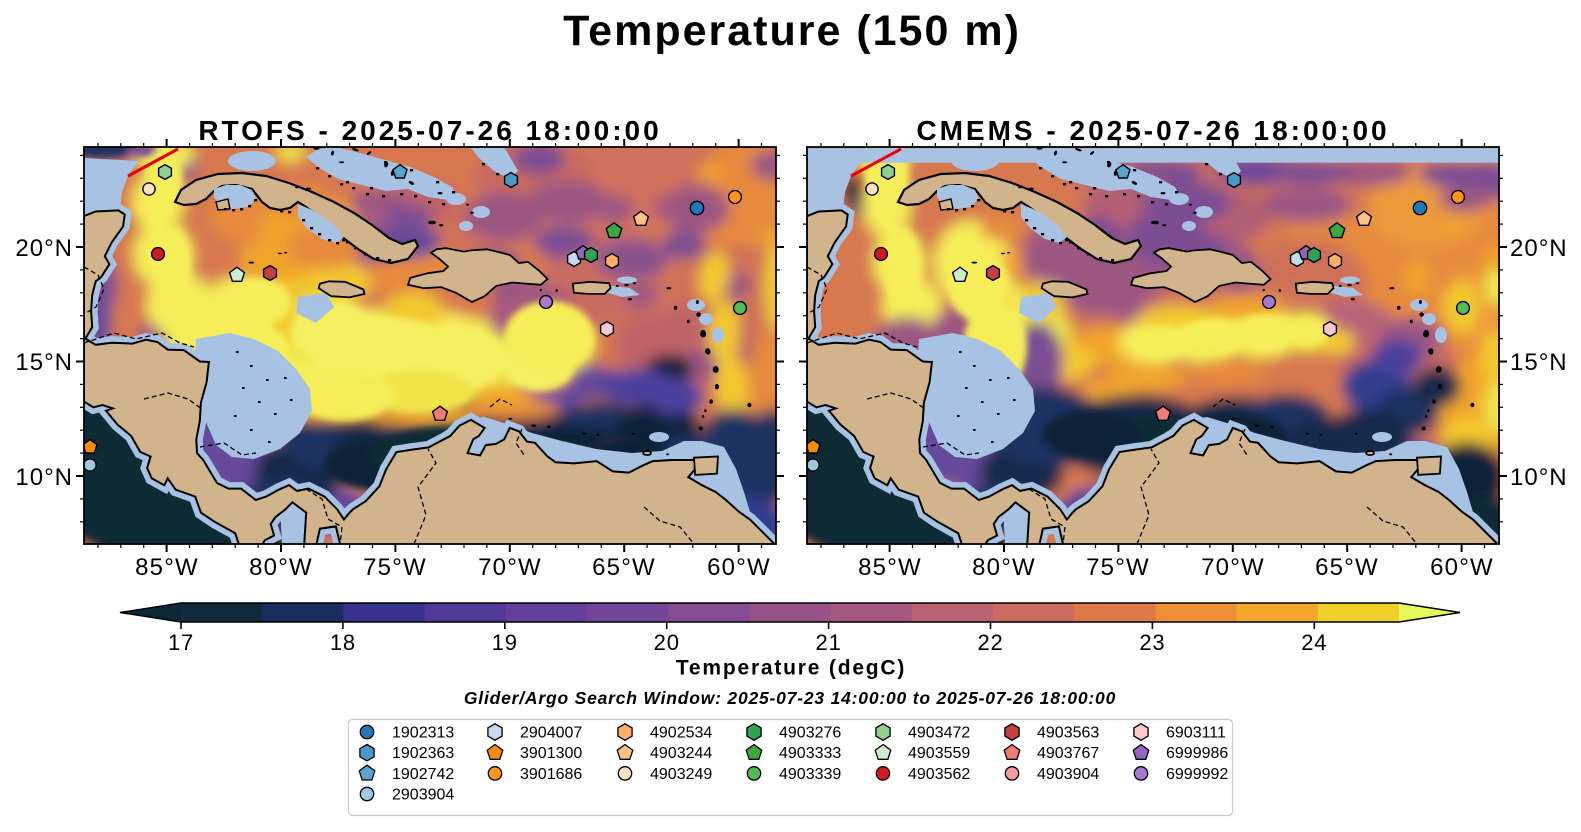 This screenshot has width=1581, height=832. What do you see at coordinates (667, 642) in the screenshot?
I see `svg-text: 20` at bounding box center [667, 642].